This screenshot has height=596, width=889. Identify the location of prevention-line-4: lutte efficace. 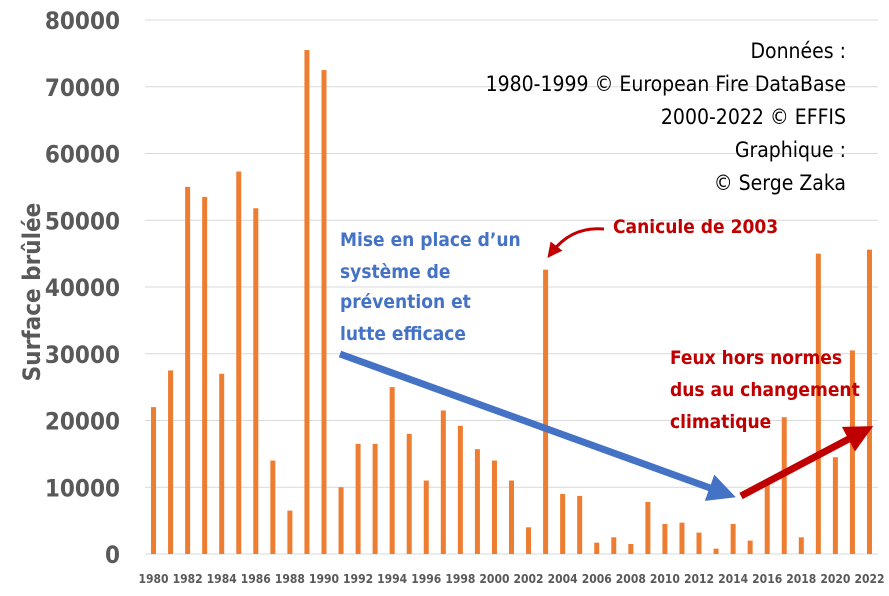
(403, 334).